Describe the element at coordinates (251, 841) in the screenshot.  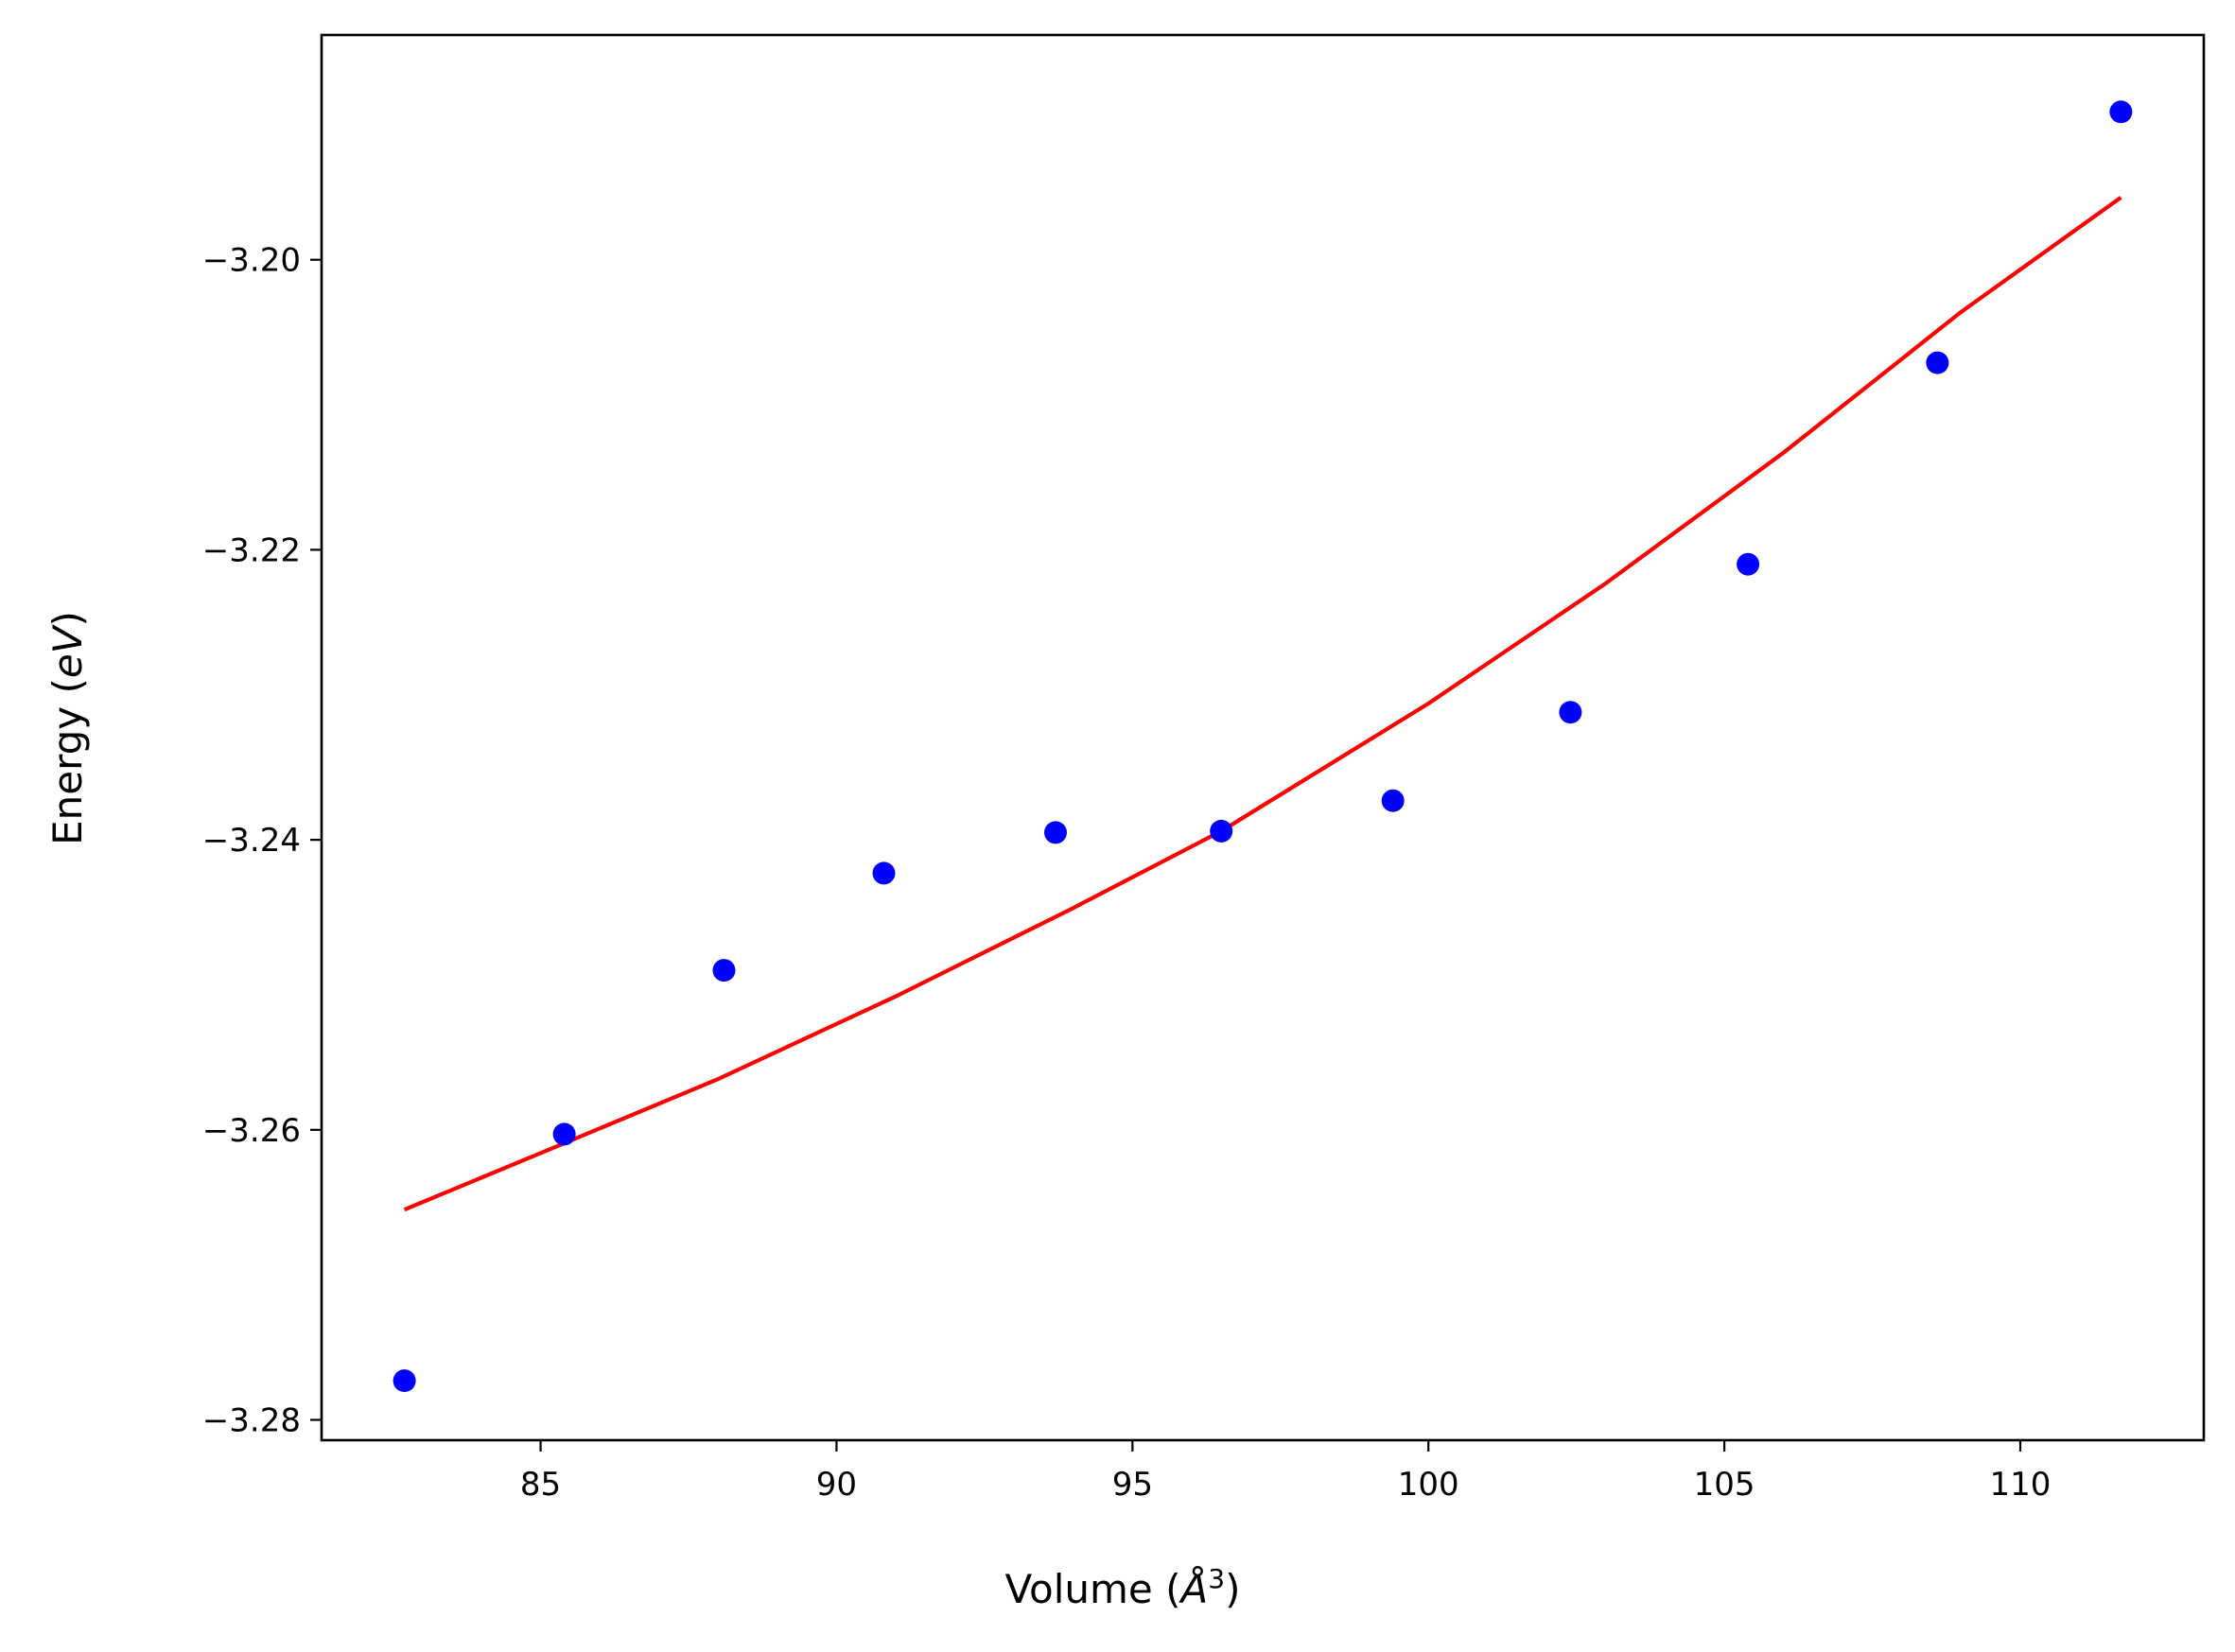
I see `y-tick-label: −3.24` at that location.